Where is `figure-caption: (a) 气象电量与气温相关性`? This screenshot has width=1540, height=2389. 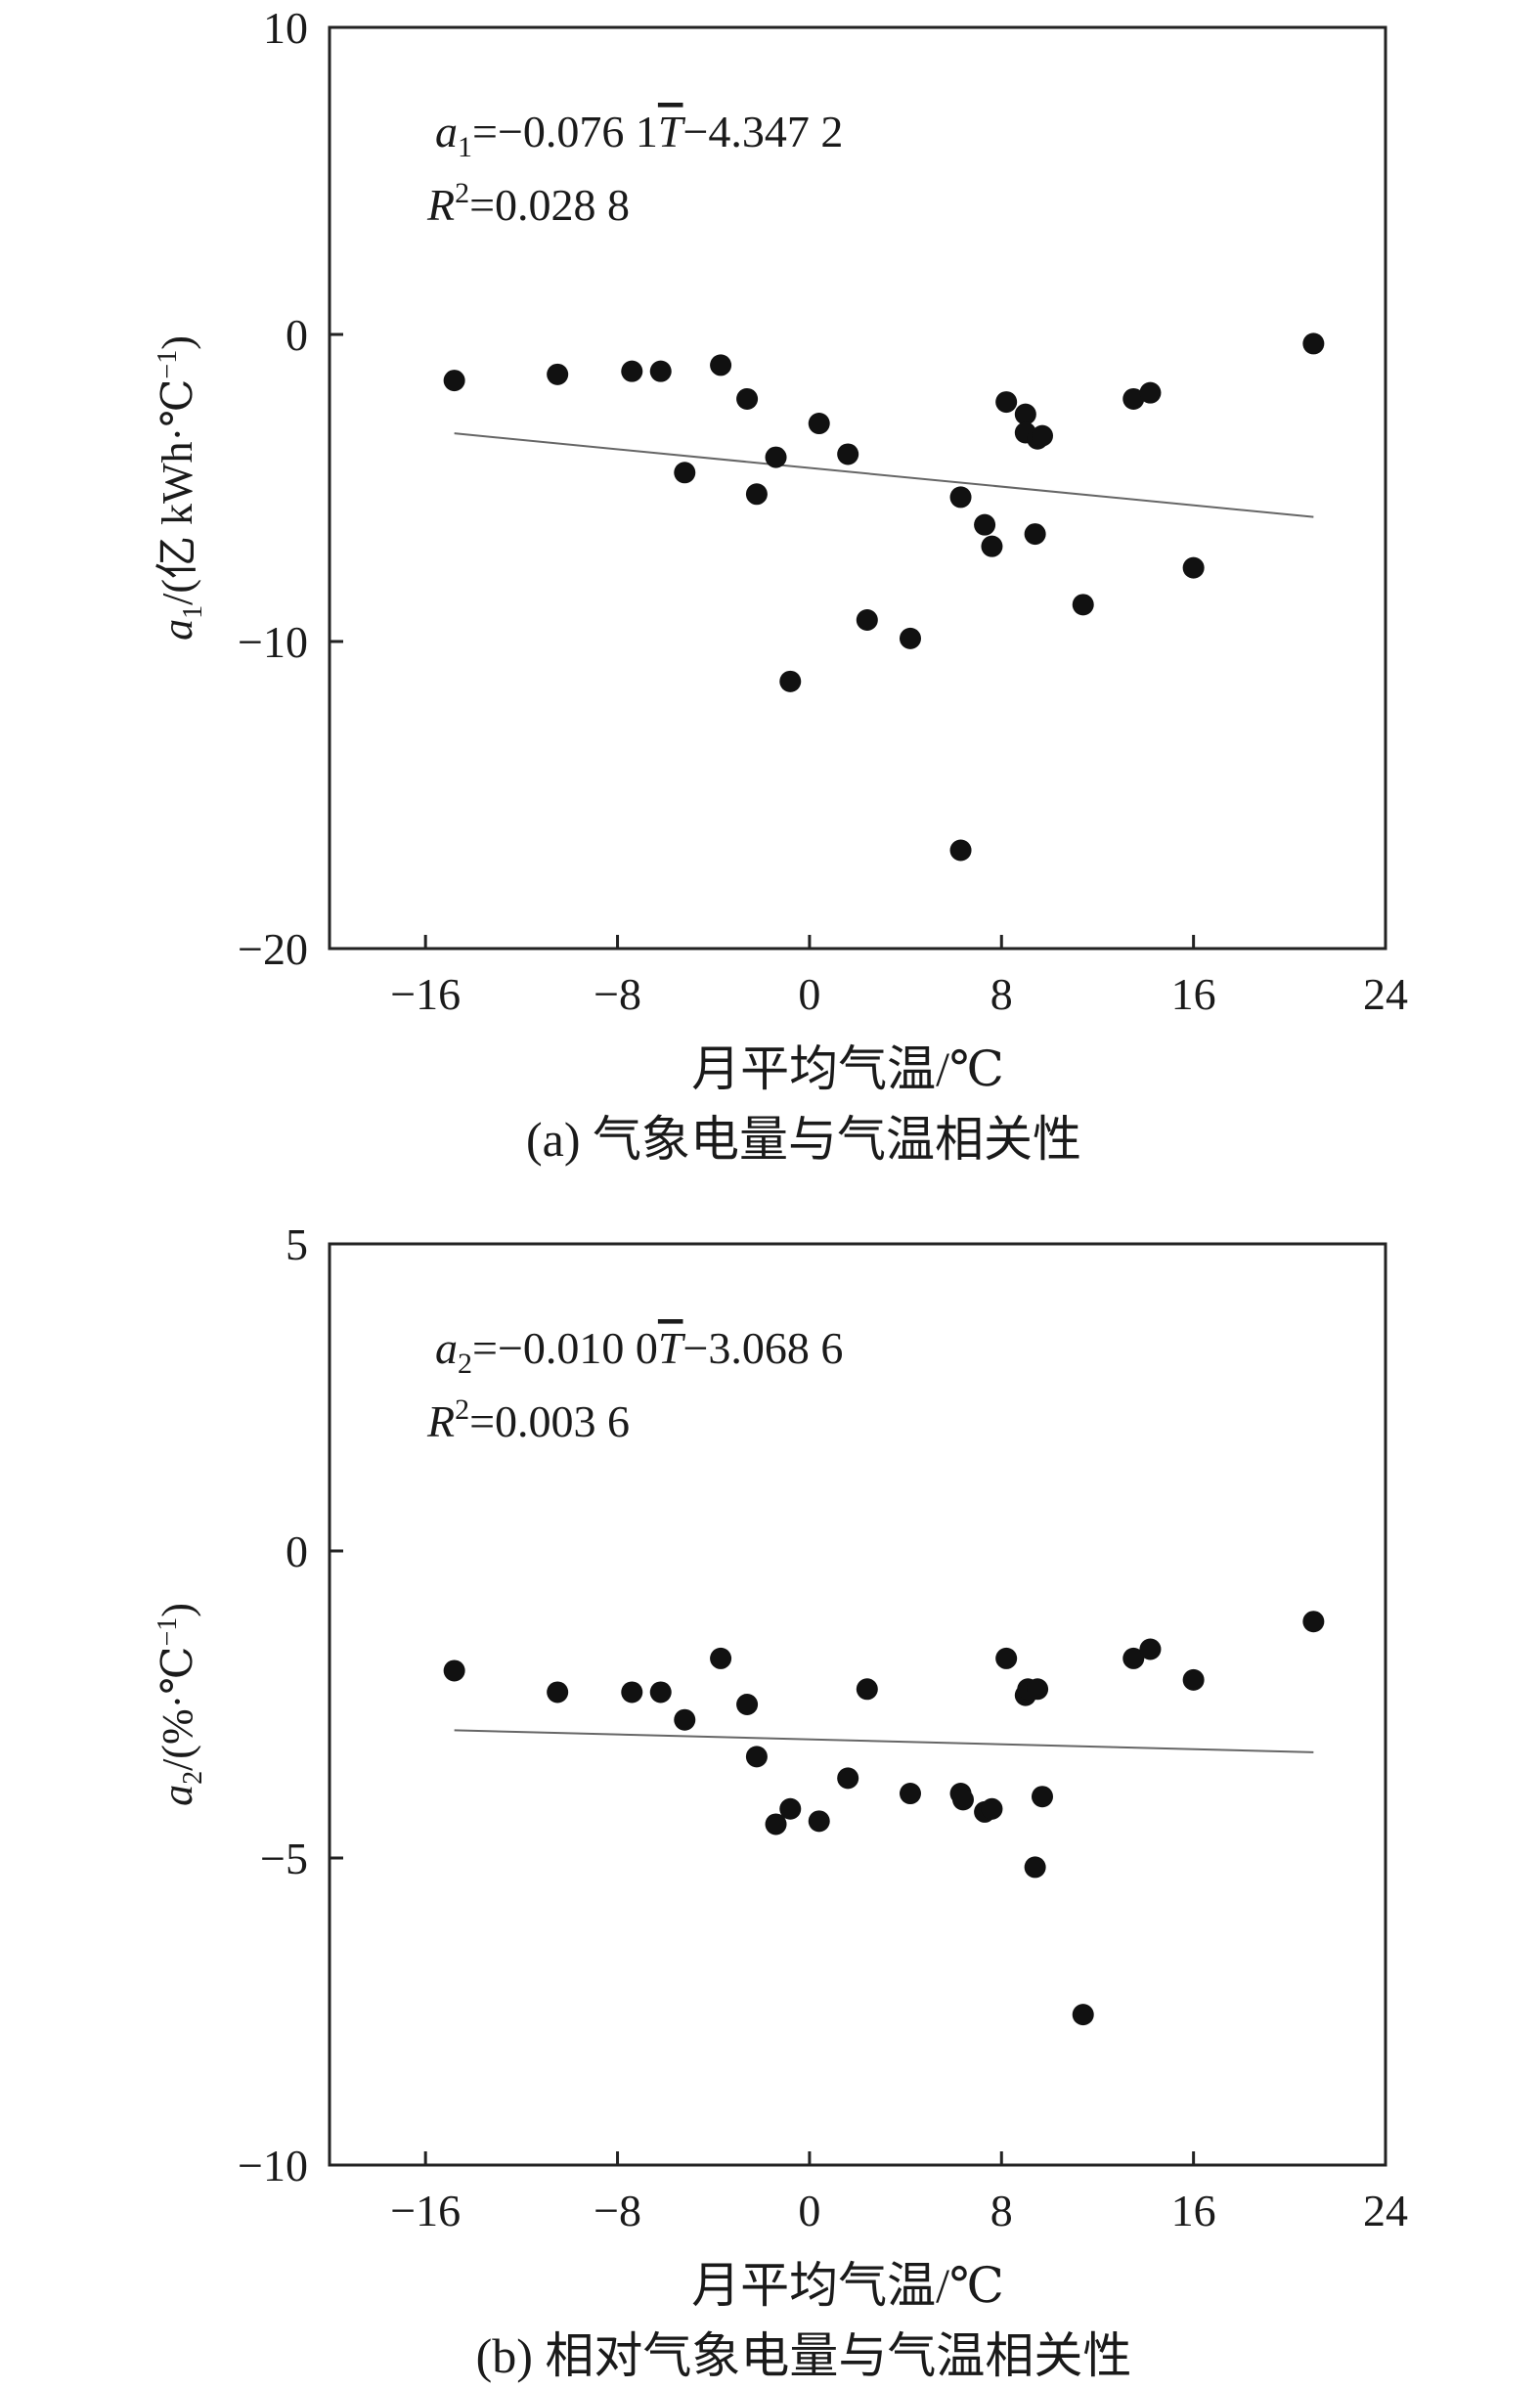 figure-caption: (a) 气象电量与气温相关性 is located at coordinates (803, 1140).